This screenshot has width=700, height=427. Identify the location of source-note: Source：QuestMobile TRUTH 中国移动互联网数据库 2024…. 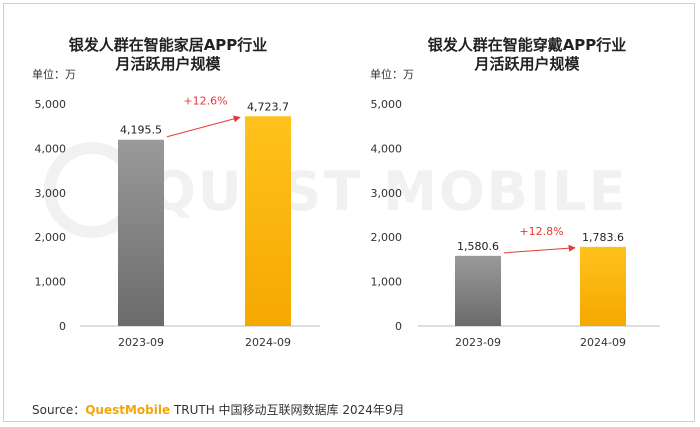
(218, 409).